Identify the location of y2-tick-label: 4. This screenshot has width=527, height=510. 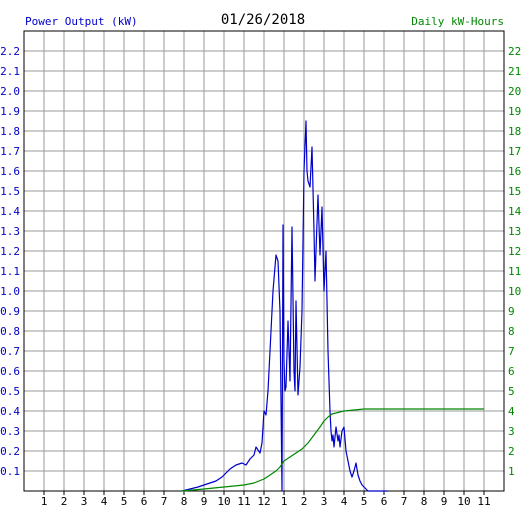
(511, 411).